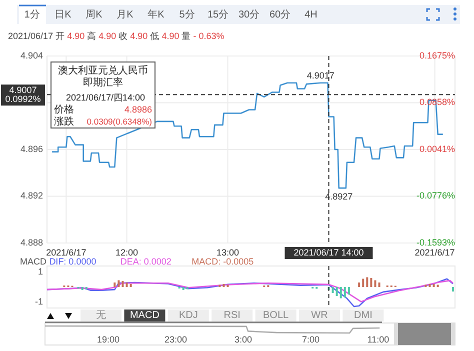 This screenshot has width=474, height=351. Describe the element at coordinates (33, 261) in the screenshot. I see `chart-title: MACD` at that location.